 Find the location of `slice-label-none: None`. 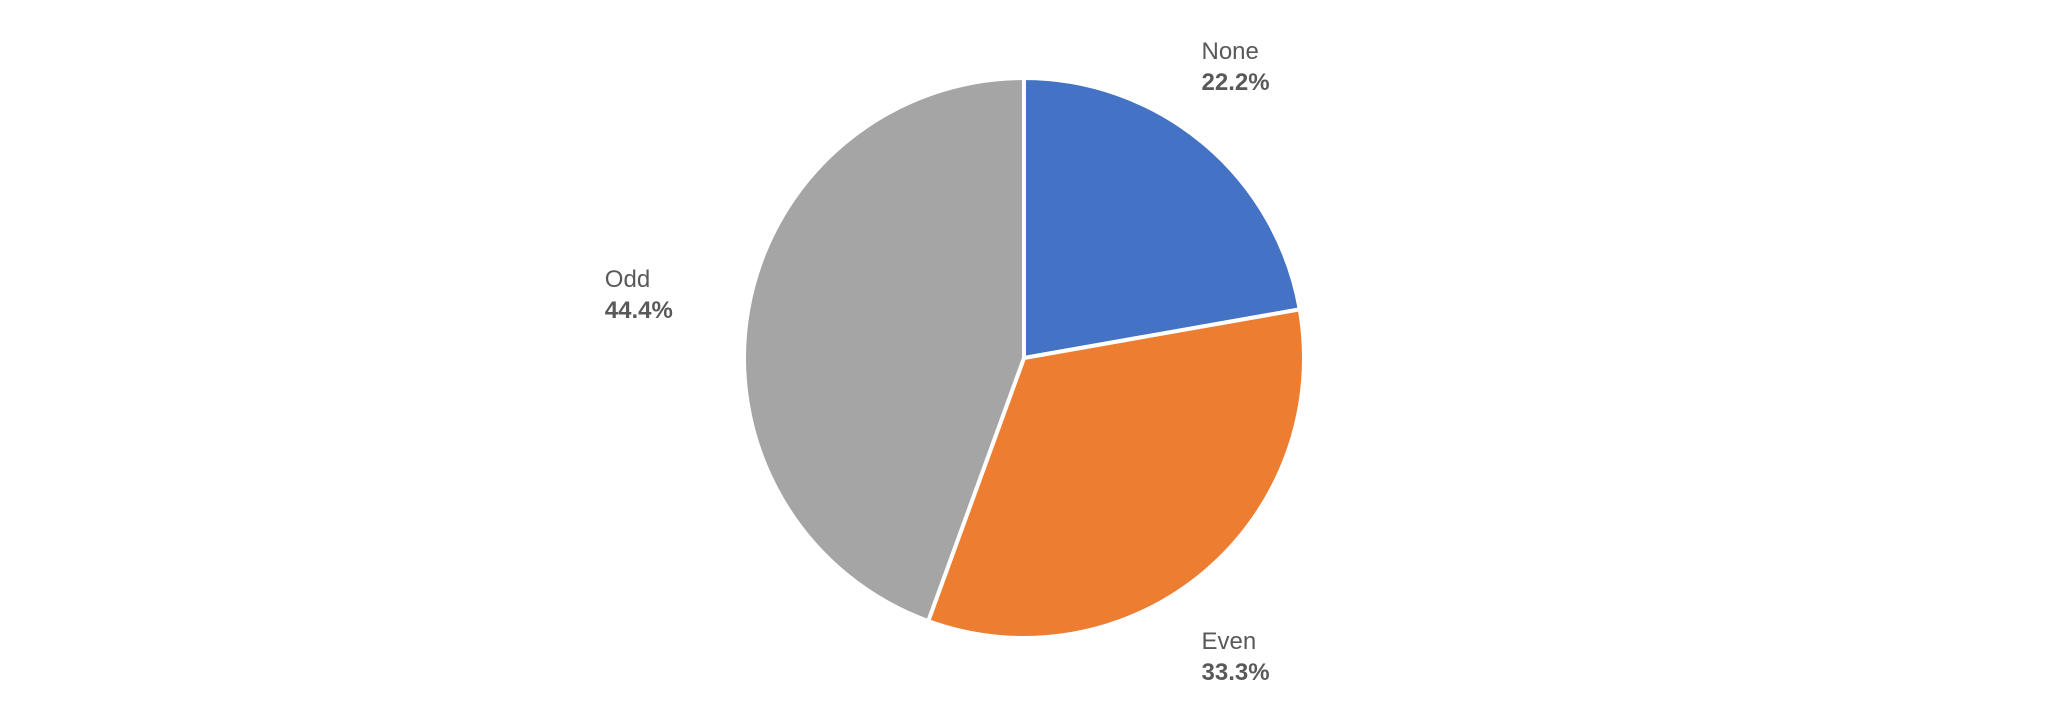

slice-label-none: None is located at coordinates (1230, 51).